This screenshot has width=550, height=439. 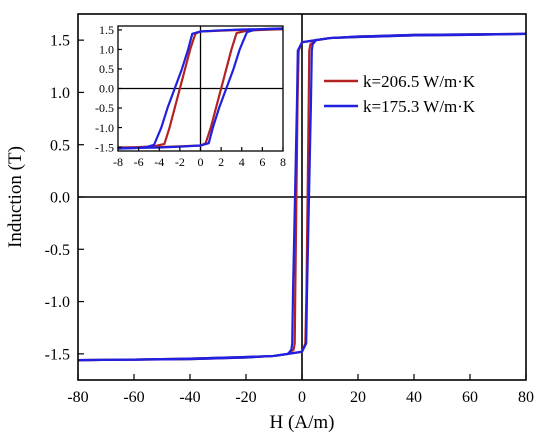 I want to click on main-x-tick-label: 40, so click(x=414, y=397).